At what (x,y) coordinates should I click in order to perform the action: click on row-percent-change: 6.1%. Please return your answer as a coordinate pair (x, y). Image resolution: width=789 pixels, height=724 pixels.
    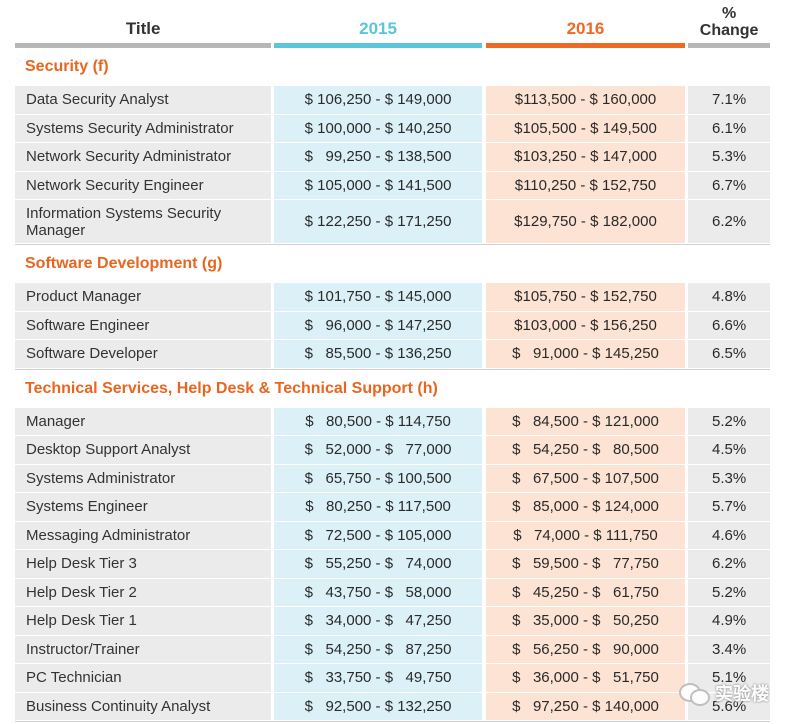
    Looking at the image, I should click on (729, 128).